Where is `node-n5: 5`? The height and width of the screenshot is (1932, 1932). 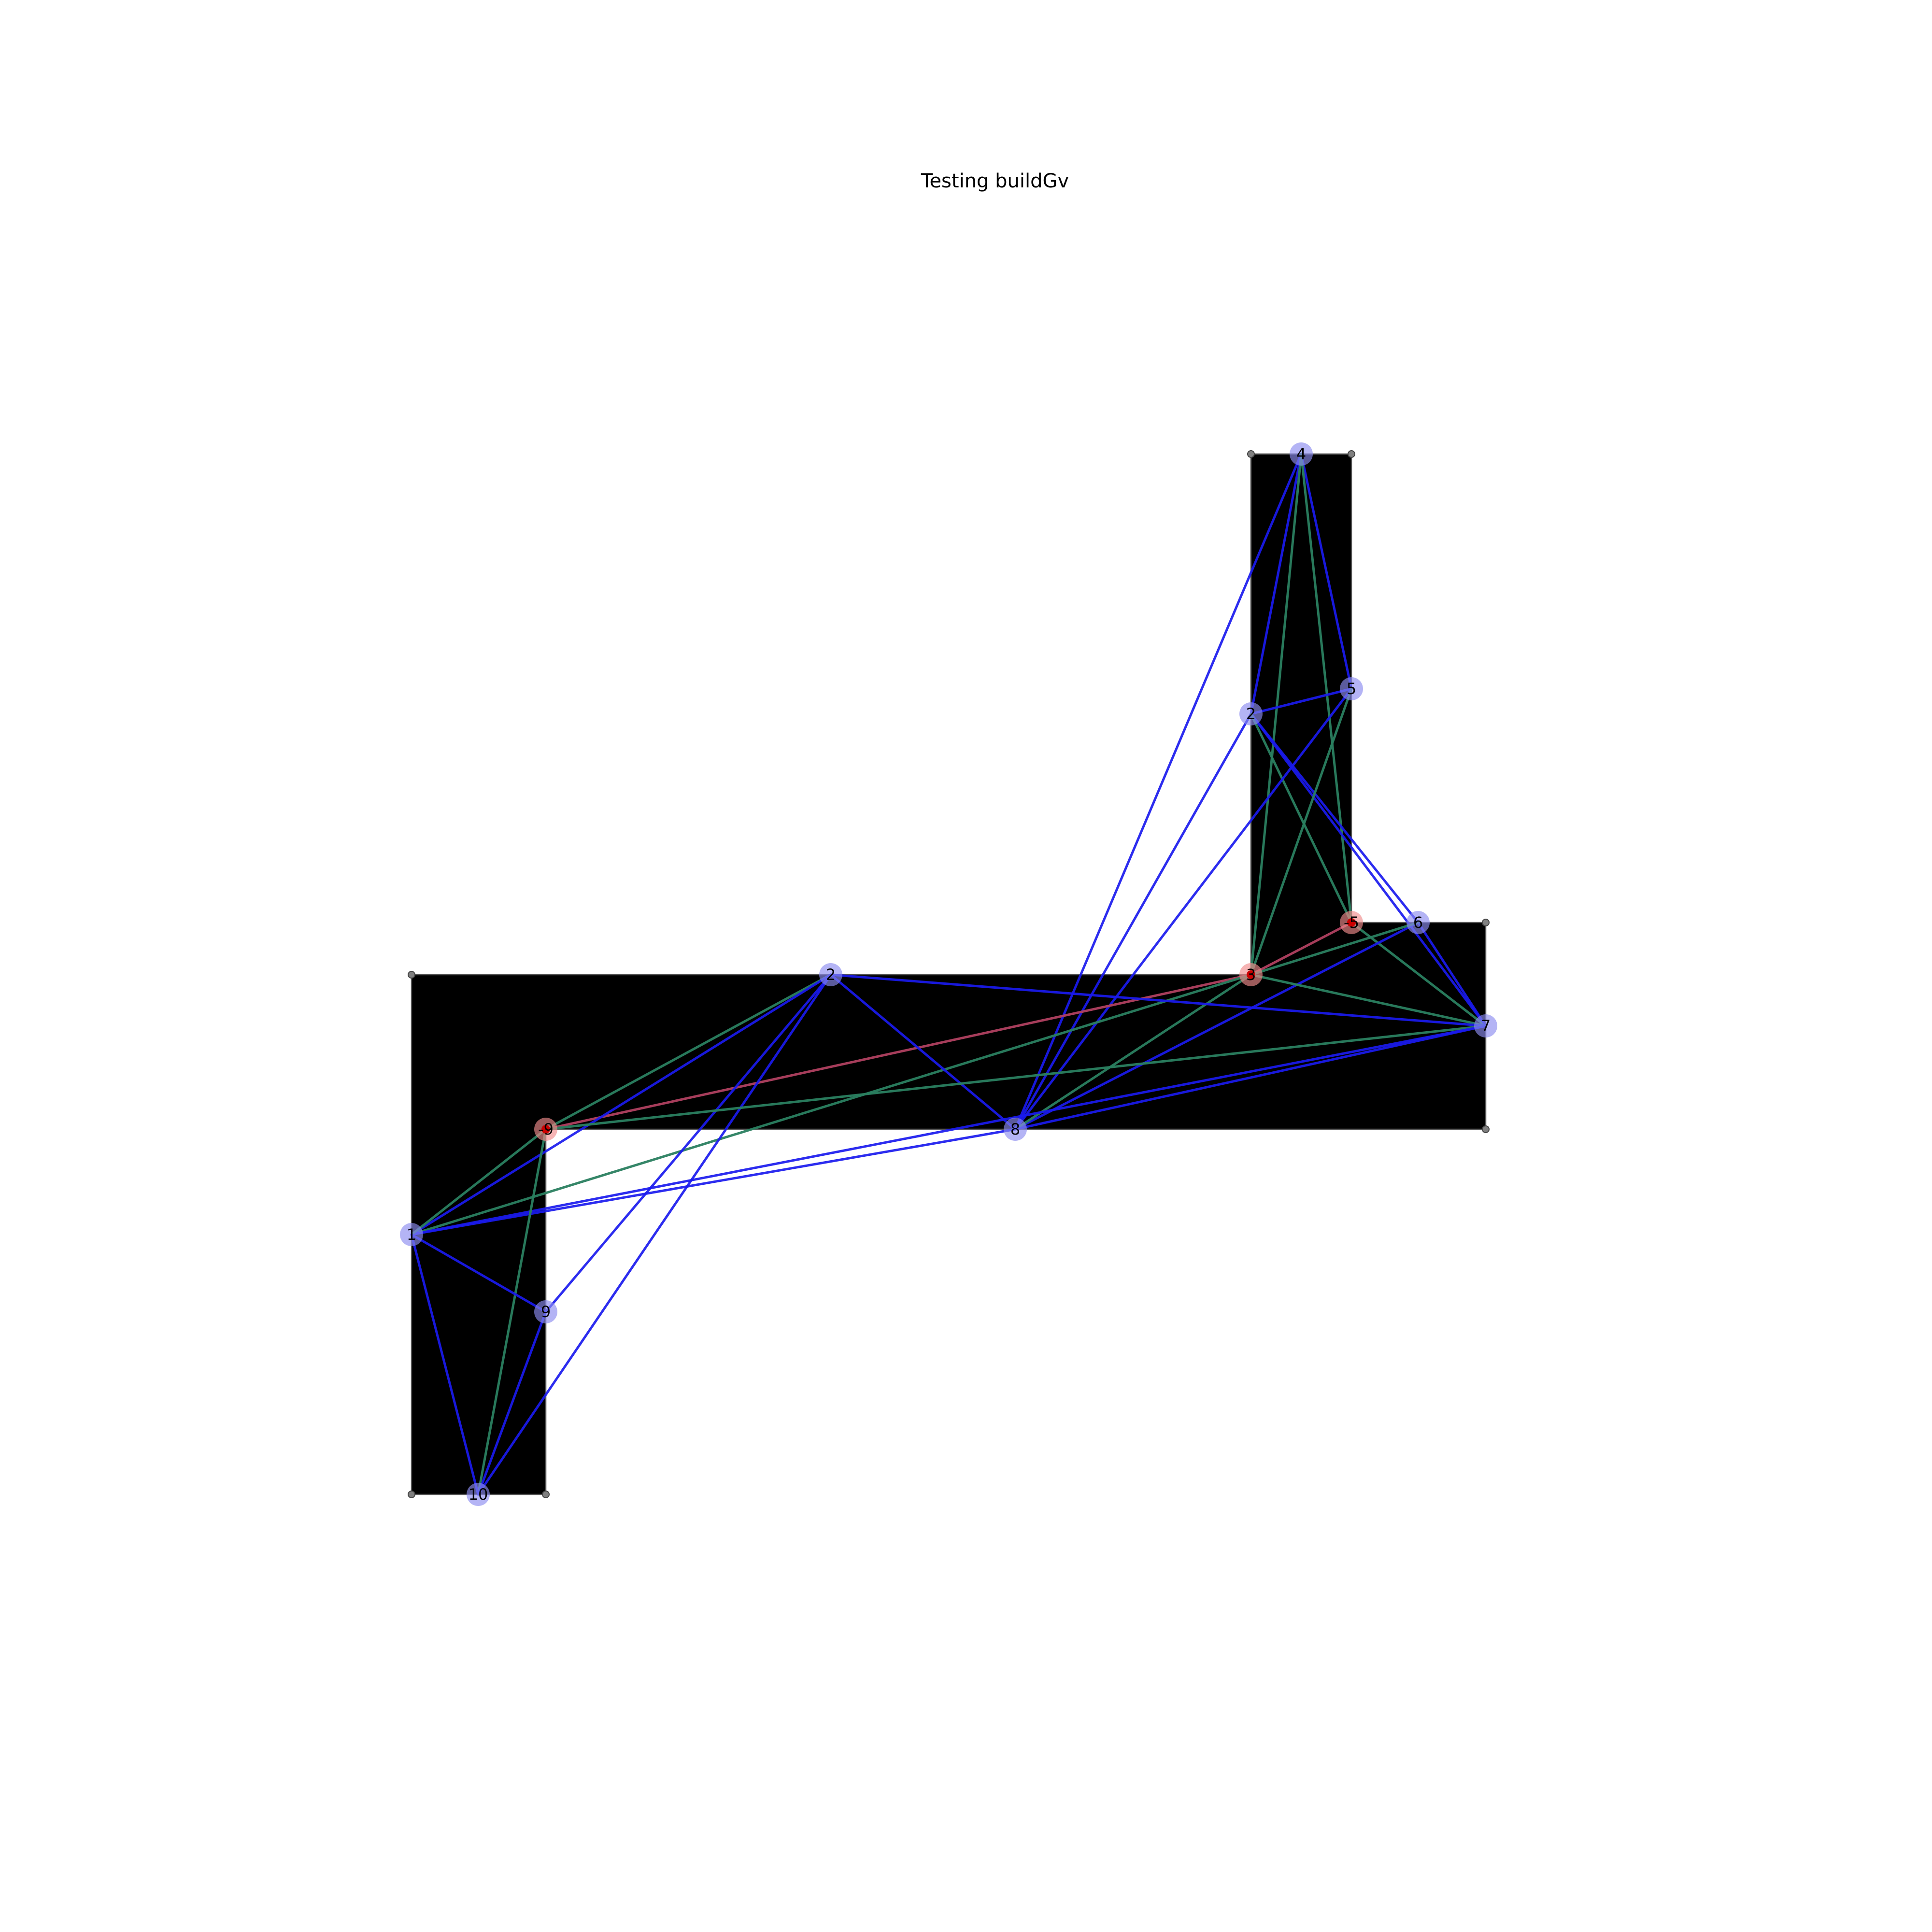
node-n5: 5 is located at coordinates (1351, 688).